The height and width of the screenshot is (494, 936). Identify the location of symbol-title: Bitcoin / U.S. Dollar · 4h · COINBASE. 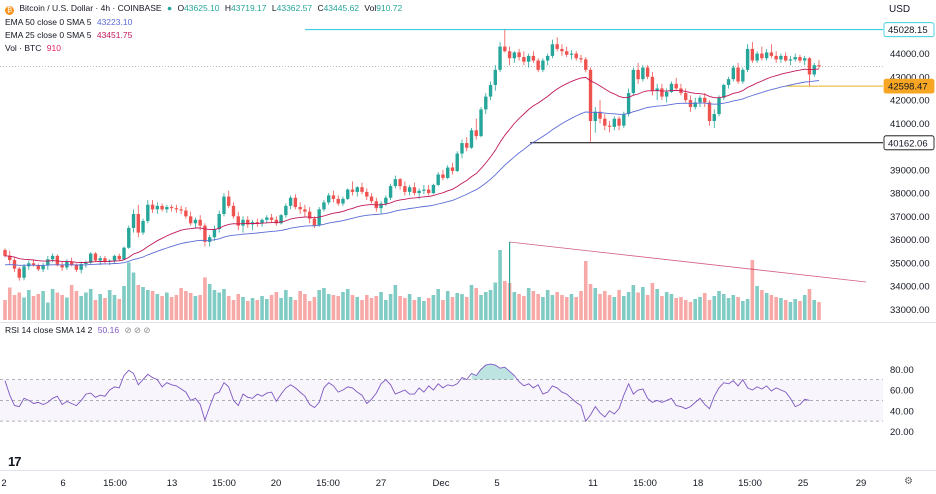
(90, 8).